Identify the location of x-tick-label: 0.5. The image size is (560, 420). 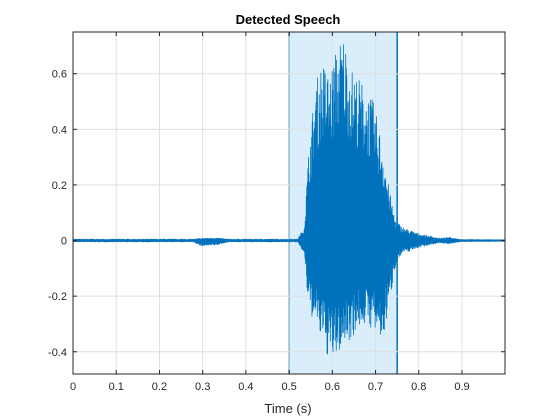
(288, 387).